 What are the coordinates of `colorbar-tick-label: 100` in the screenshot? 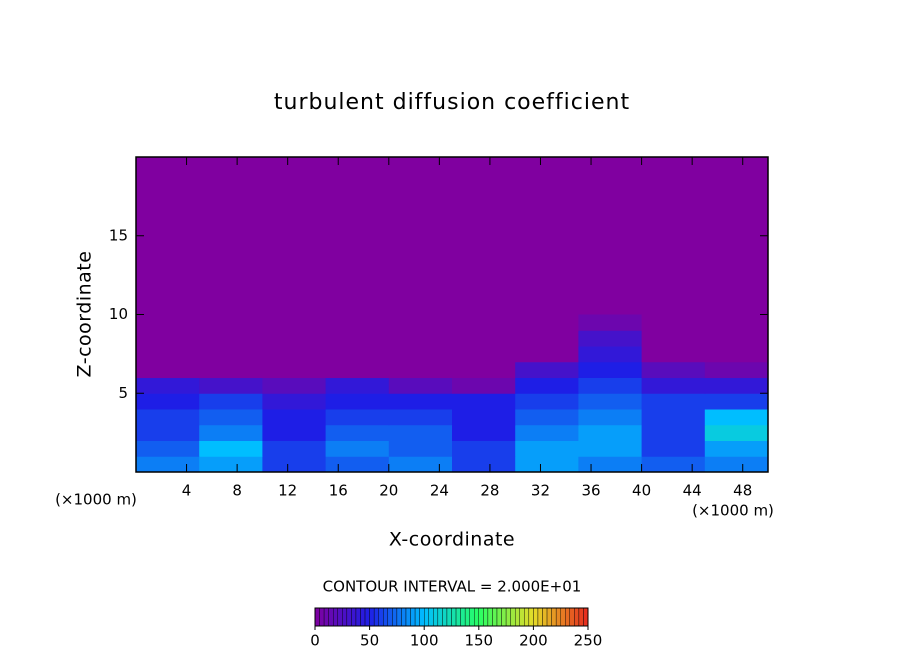 It's located at (424, 641).